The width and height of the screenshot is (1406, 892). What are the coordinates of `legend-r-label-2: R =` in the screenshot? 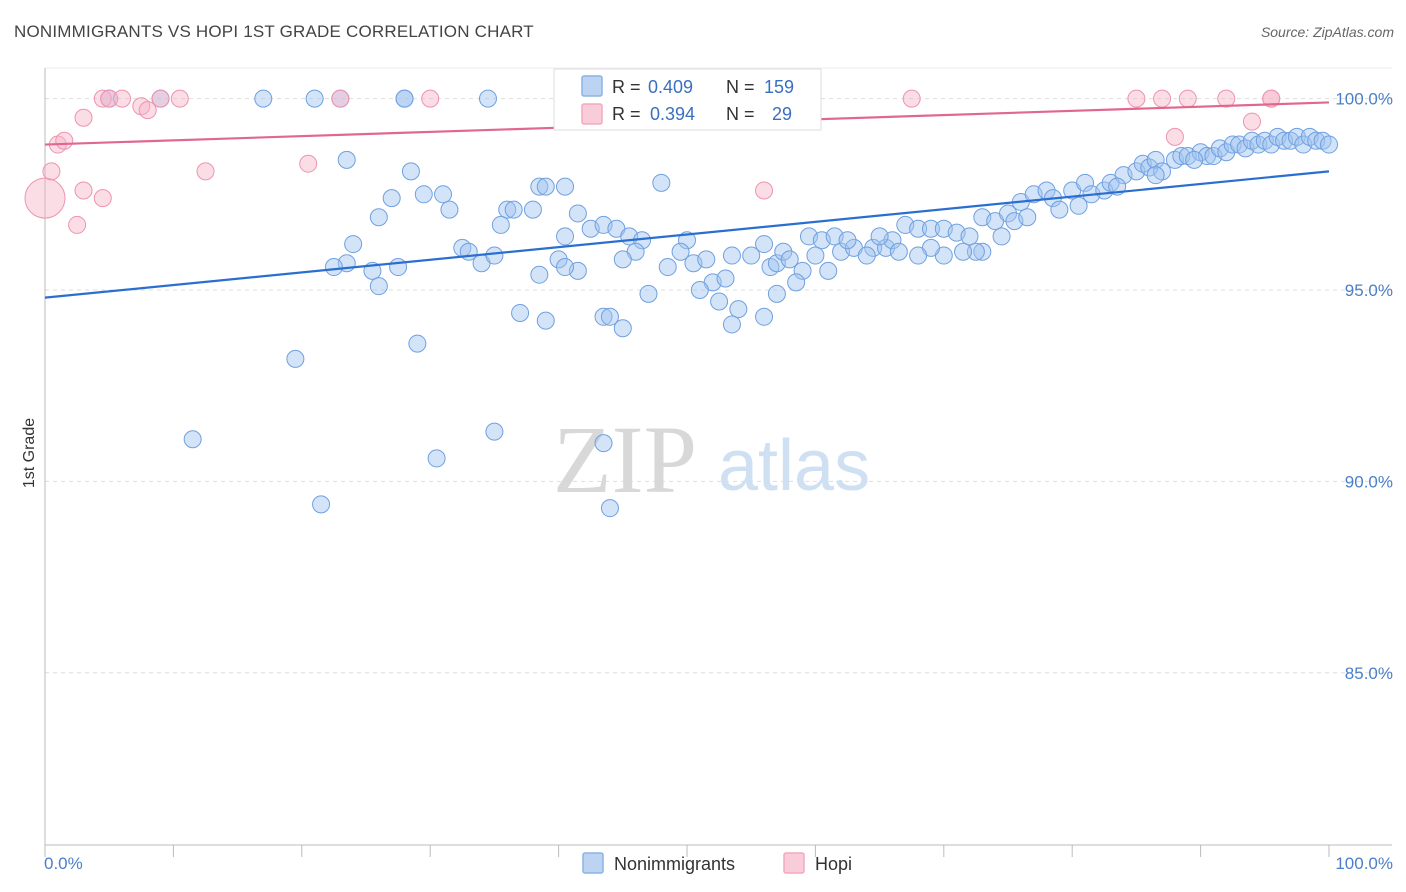 It's located at (626, 114).